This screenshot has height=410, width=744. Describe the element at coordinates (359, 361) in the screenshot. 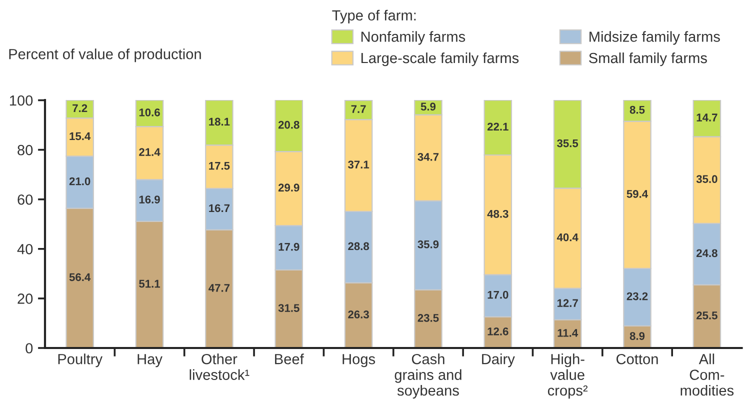

I see `x-tick-label: Hogs` at that location.